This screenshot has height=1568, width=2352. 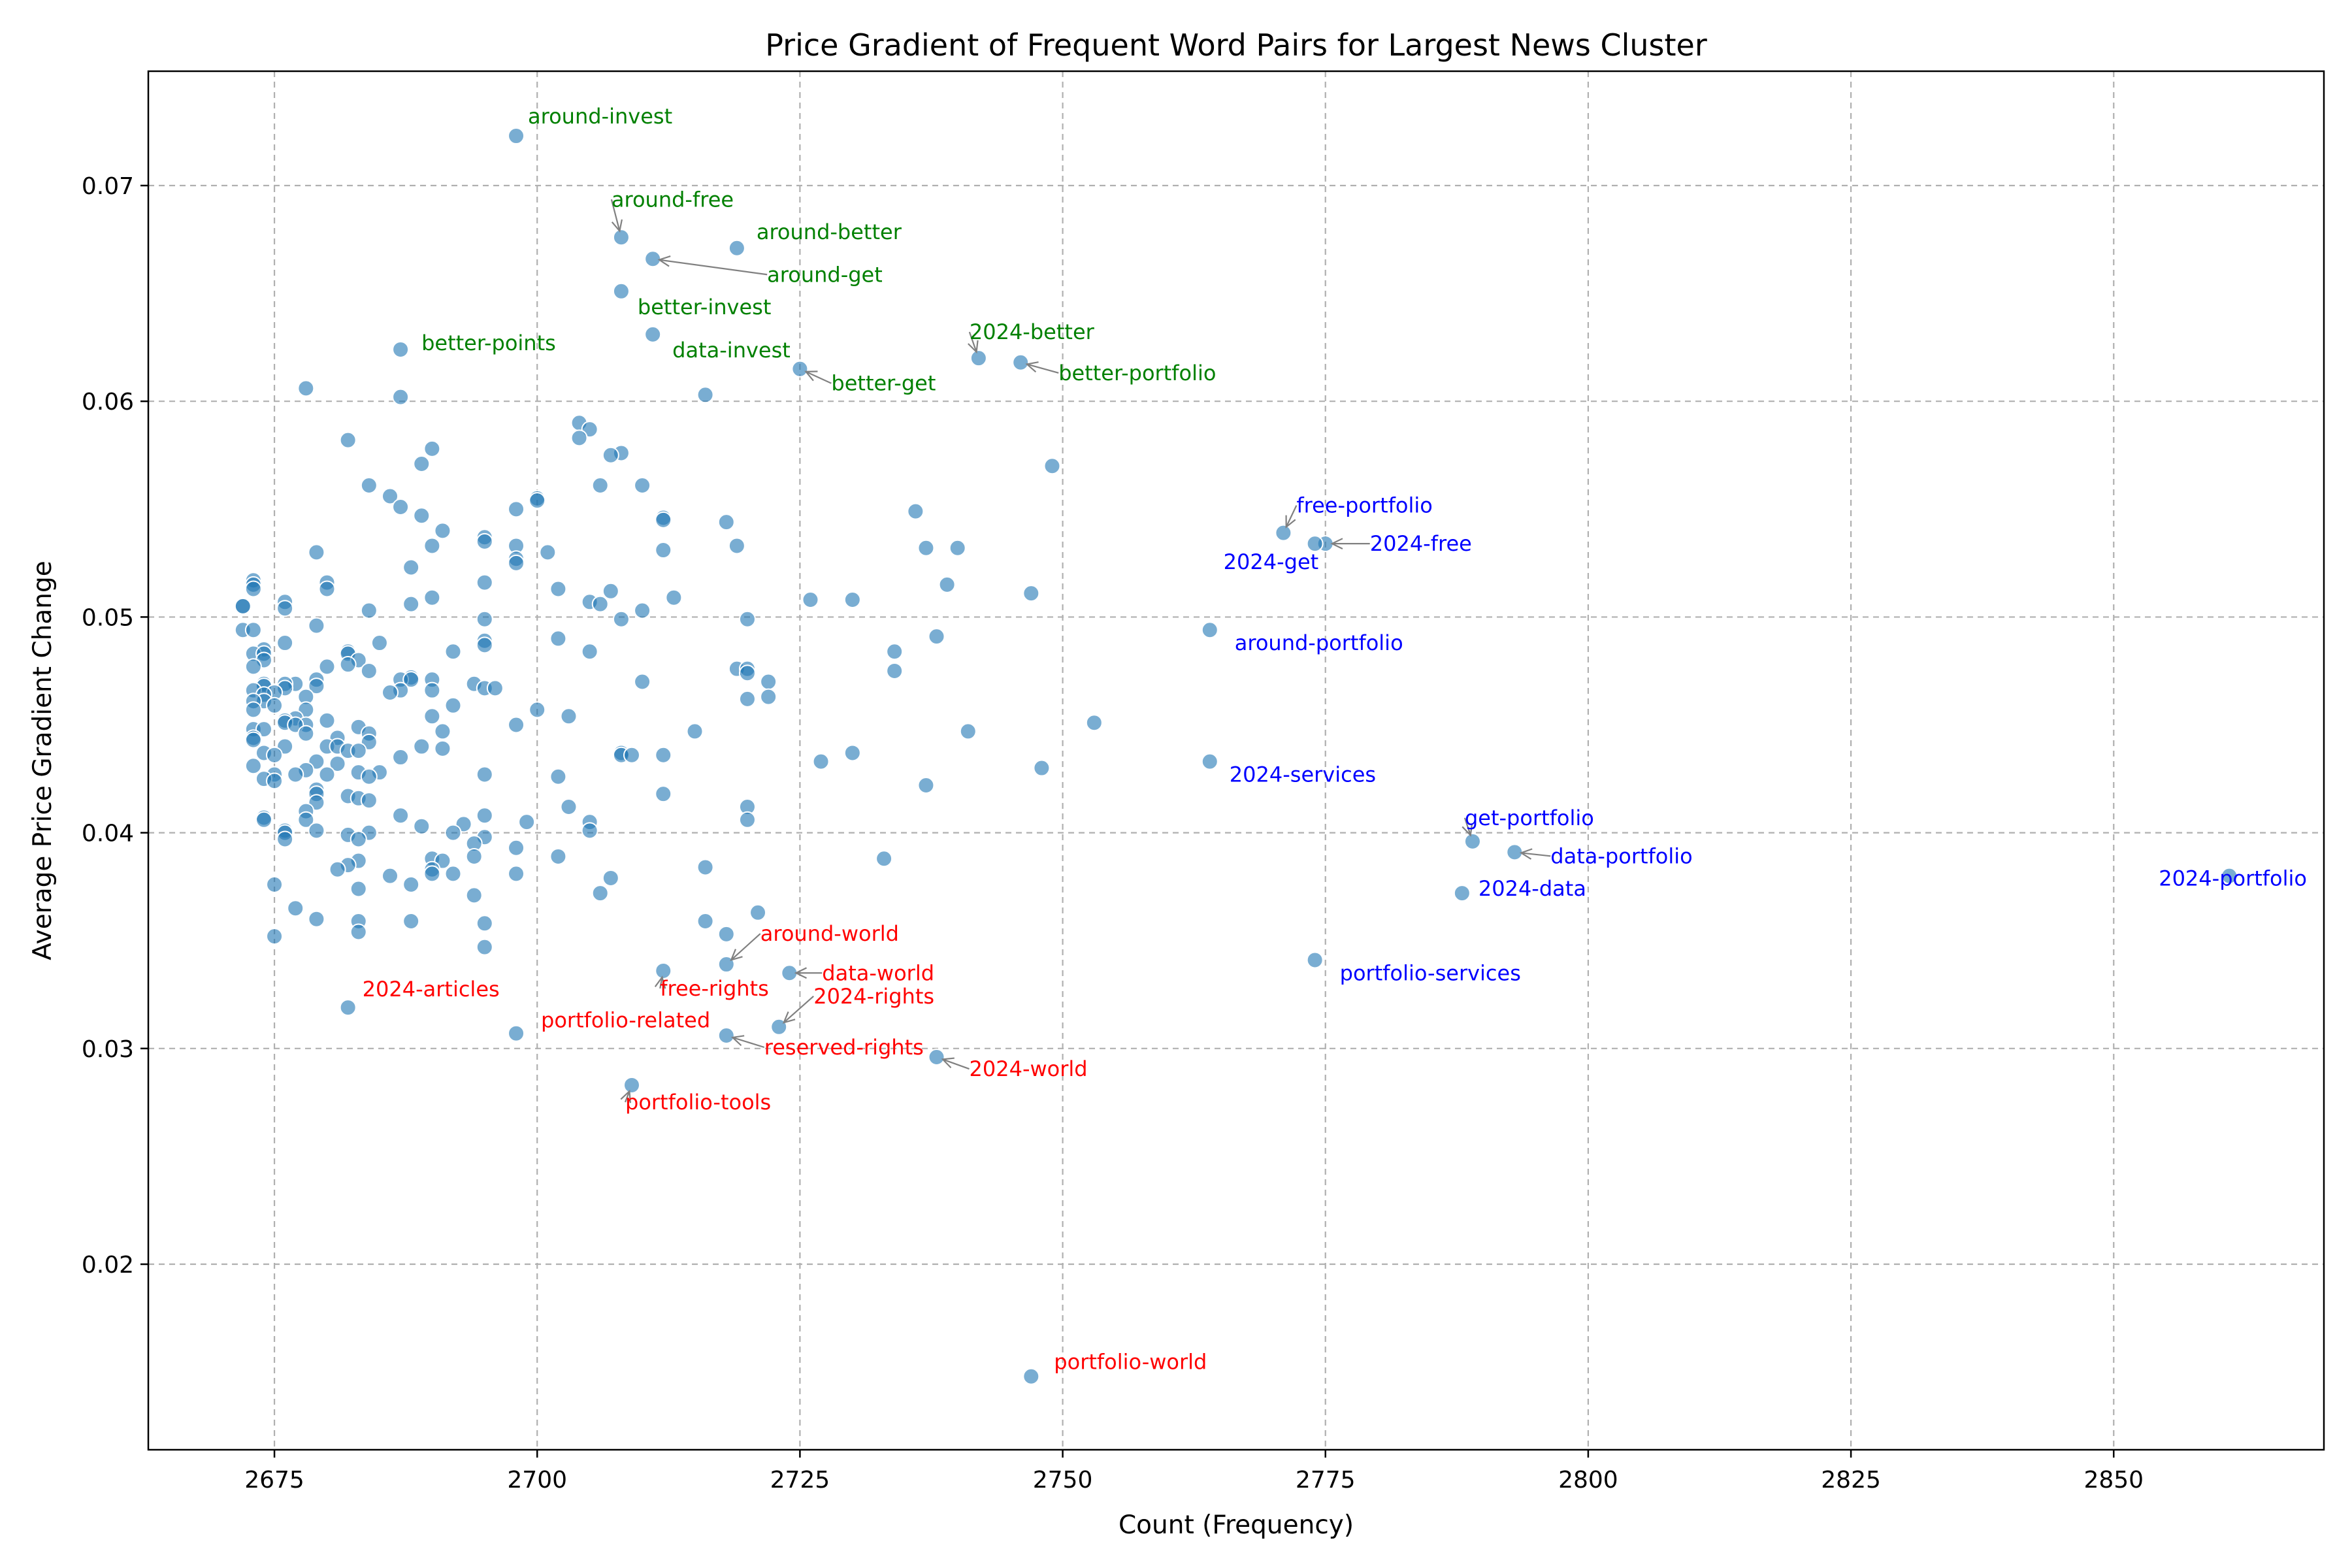 I want to click on x-axis-label: Count (Frequency), so click(x=1236, y=1525).